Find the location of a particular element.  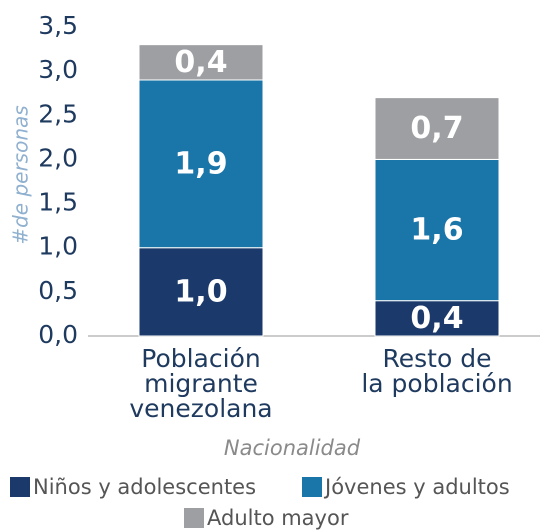

y-tick-label: 0,0 is located at coordinates (58, 334).